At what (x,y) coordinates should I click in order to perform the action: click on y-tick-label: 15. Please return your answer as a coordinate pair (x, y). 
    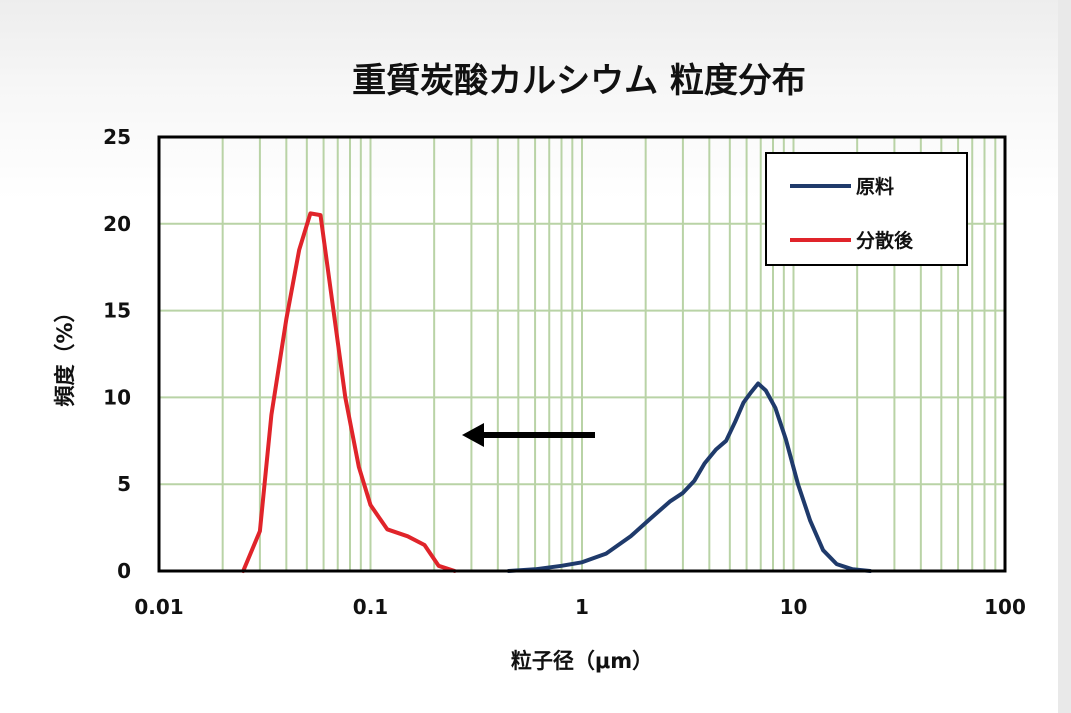
    Looking at the image, I should click on (117, 311).